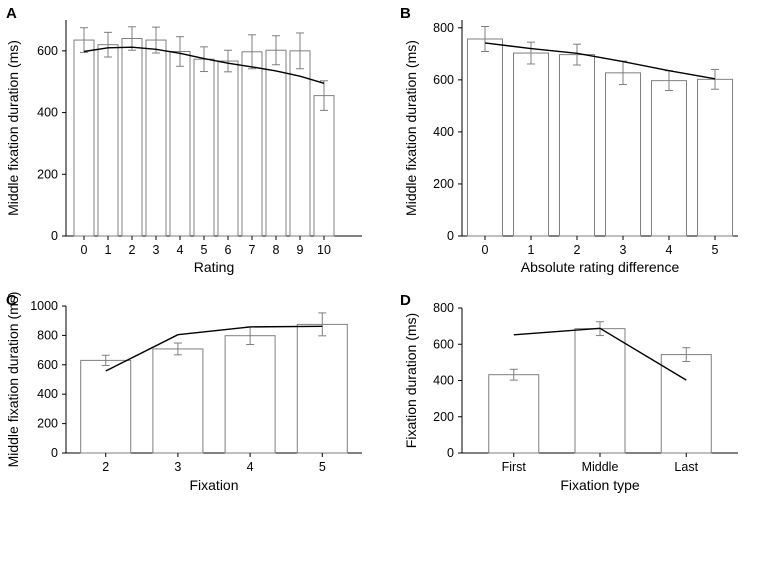  Describe the element at coordinates (405, 13) in the screenshot. I see `panel-letter: B` at that location.